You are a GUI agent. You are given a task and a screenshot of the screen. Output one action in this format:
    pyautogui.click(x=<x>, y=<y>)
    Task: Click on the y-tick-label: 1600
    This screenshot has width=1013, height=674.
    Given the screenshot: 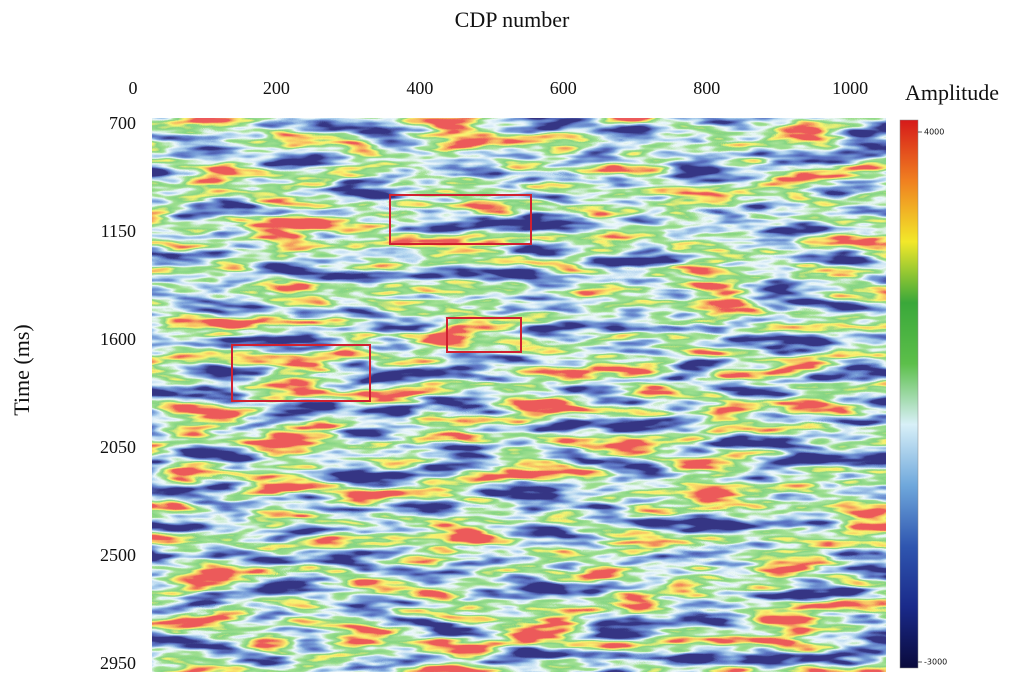 What is the action you would take?
    pyautogui.click(x=118, y=339)
    